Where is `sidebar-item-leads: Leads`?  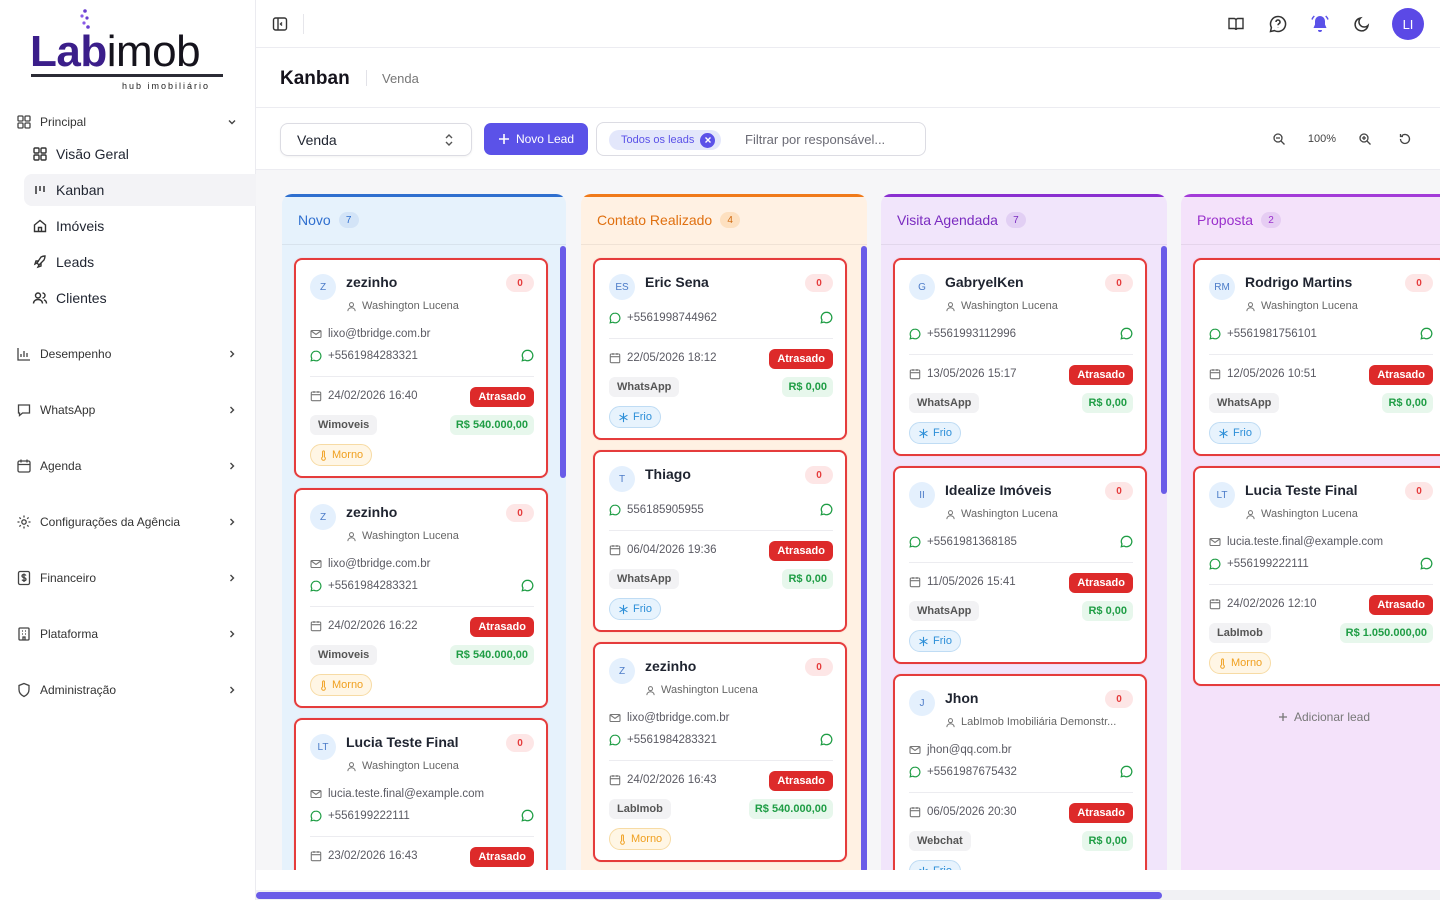
sidebar-item-leads: Leads is located at coordinates (140, 262).